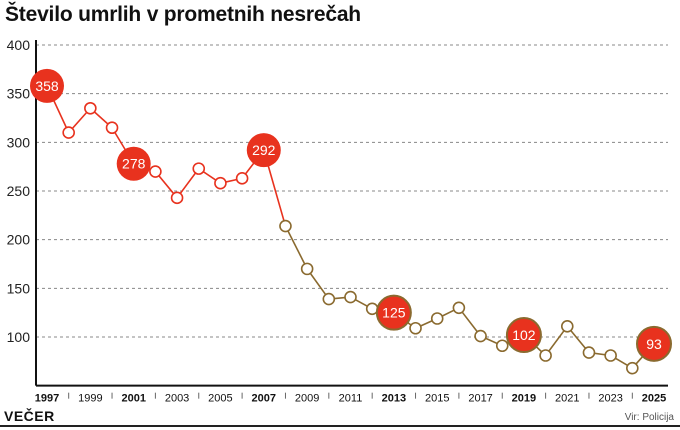  I want to click on x-tick-label: 2001, so click(133, 399).